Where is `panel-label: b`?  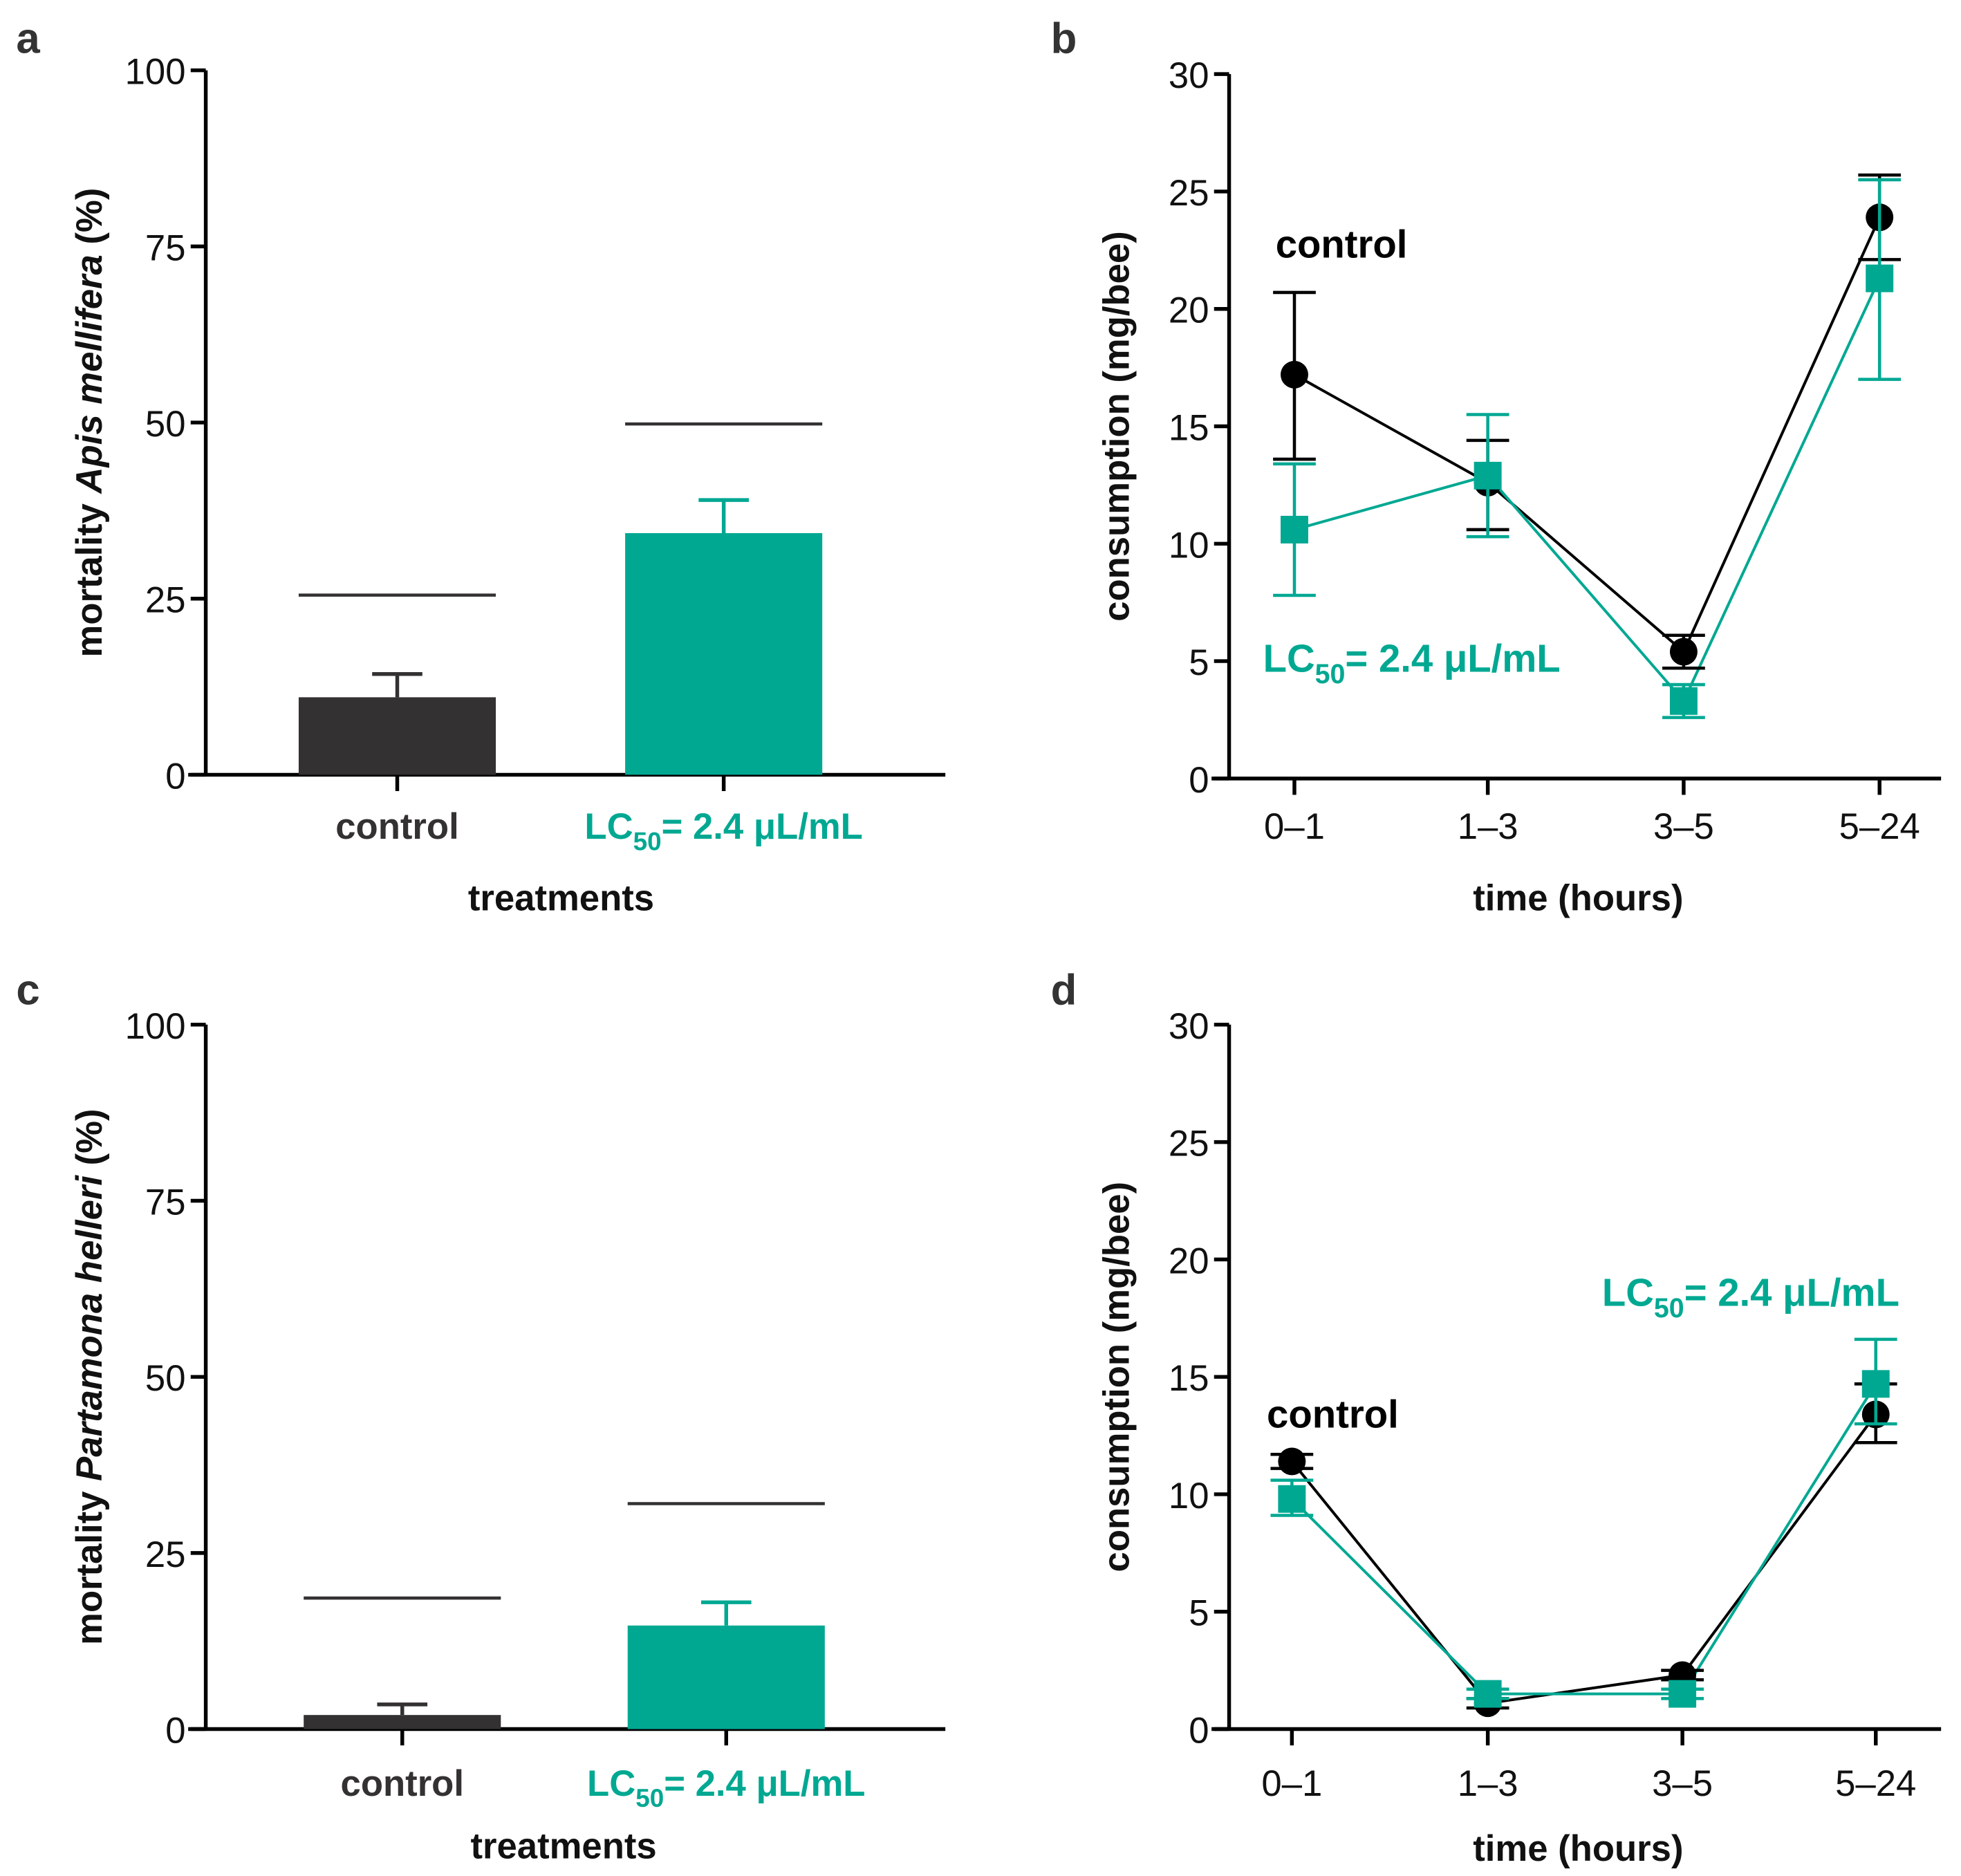
panel-label: b is located at coordinates (1064, 38).